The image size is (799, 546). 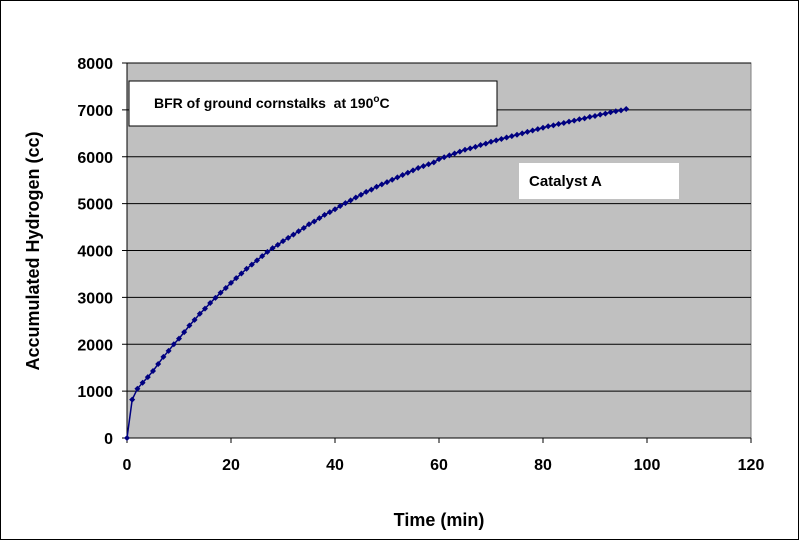 I want to click on y-tick-label: 6000, so click(x=95, y=158).